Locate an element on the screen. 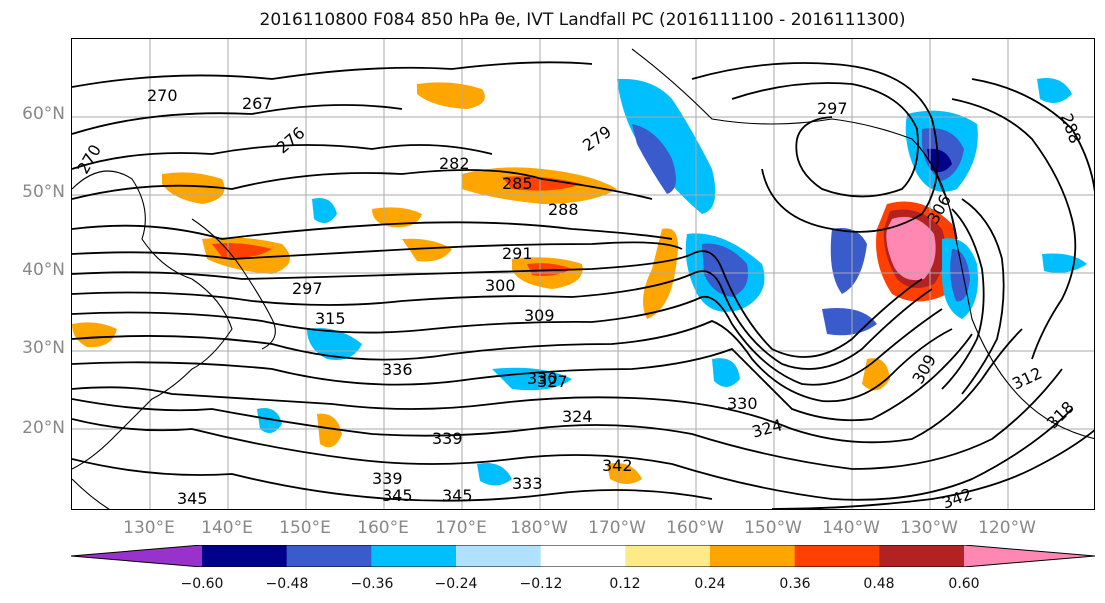 The height and width of the screenshot is (603, 1105). lon-label-160w: 160°W is located at coordinates (695, 528).